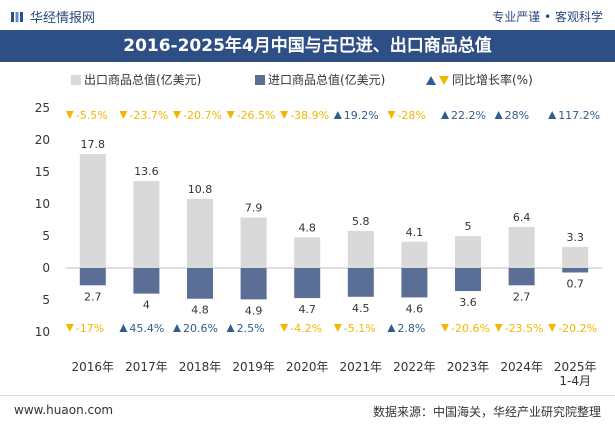 This screenshot has height=428, width=615. Describe the element at coordinates (577, 328) in the screenshot. I see `import-growth-label: -20.2%` at that location.